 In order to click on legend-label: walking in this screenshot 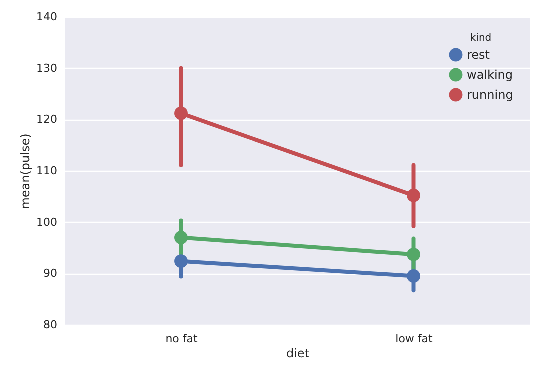, I will do `click(490, 75)`.